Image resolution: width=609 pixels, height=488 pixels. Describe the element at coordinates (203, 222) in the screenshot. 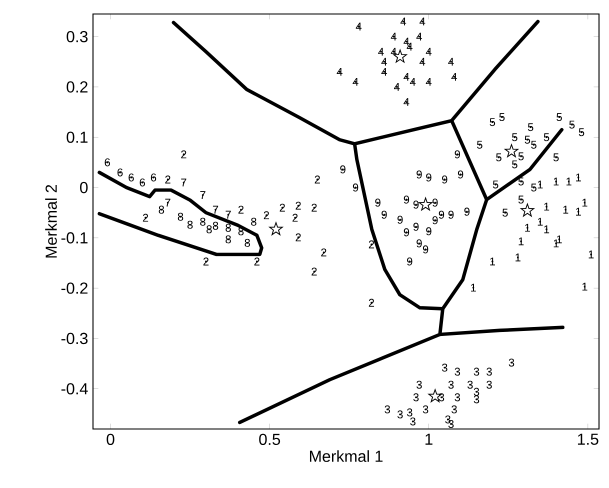

I see `series-label: 8` at that location.